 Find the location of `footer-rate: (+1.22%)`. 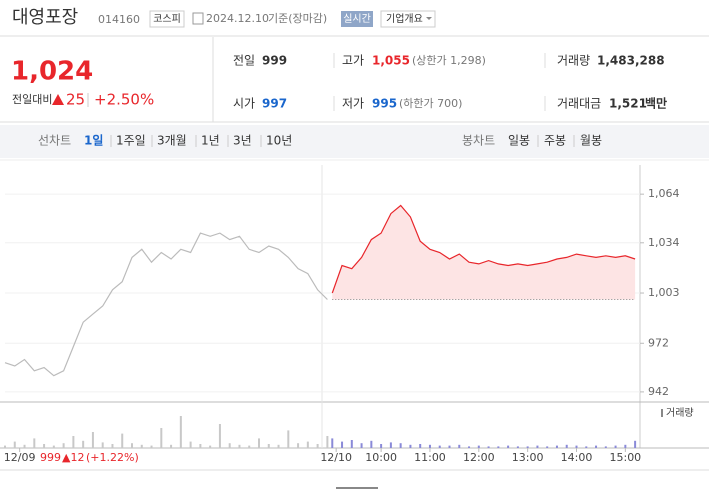

footer-rate: (+1.22%) is located at coordinates (112, 457).